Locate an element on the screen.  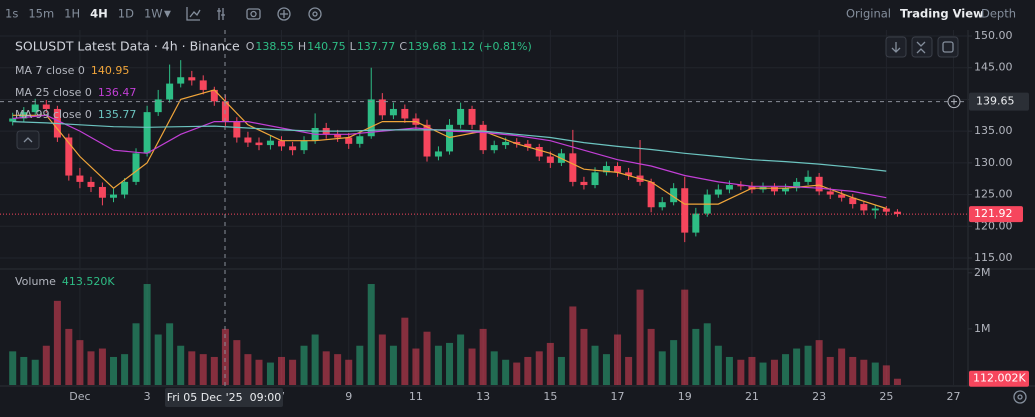
dropdown-icon: ▼ is located at coordinates (167, 15).